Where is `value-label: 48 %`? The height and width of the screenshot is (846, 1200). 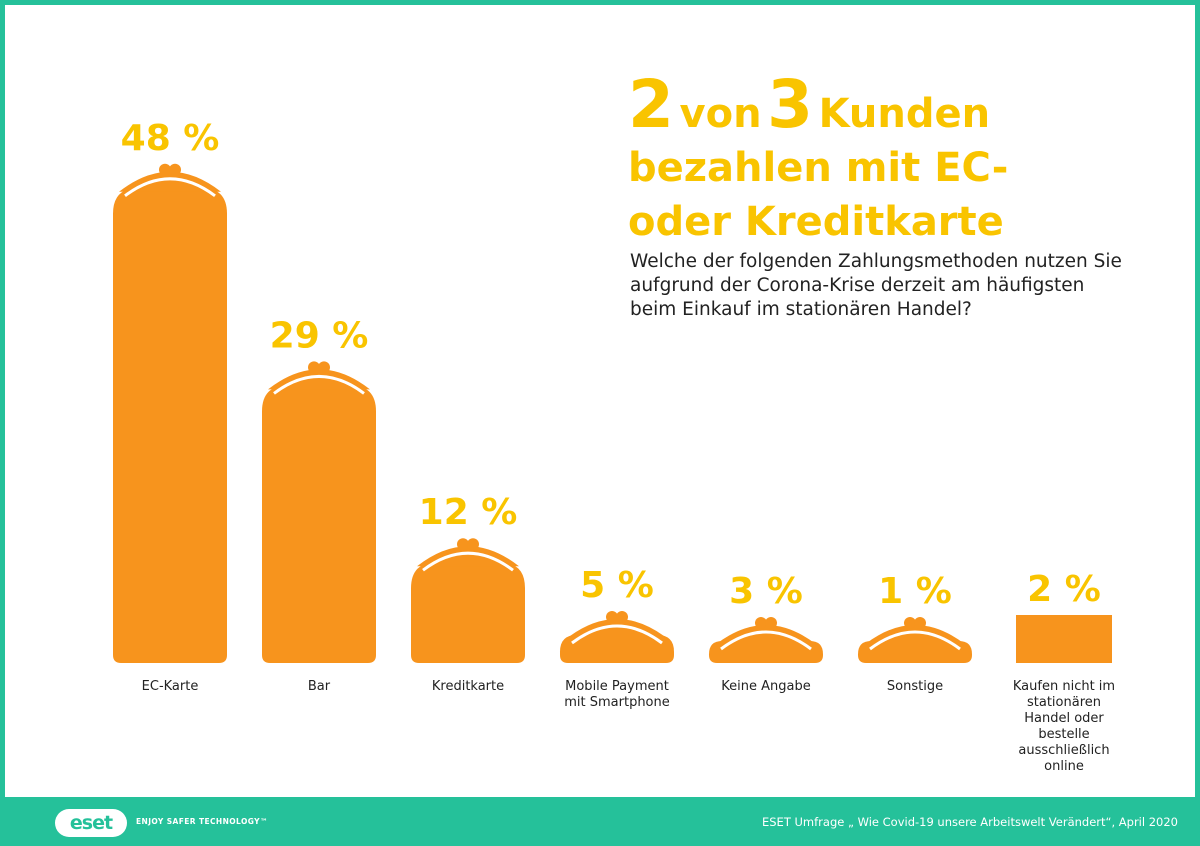
value-label: 48 % is located at coordinates (170, 138).